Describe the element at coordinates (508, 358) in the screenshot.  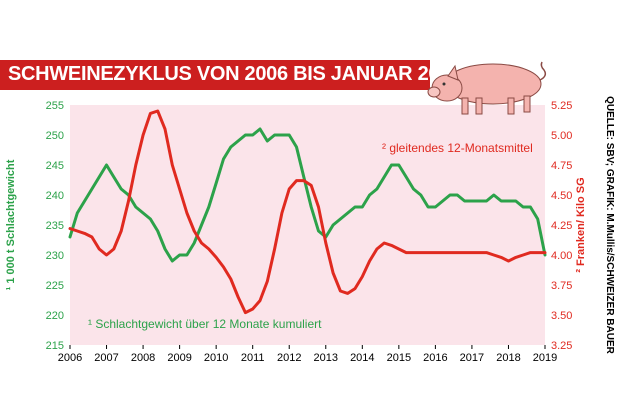
I see `x-tick-label: 2018` at that location.